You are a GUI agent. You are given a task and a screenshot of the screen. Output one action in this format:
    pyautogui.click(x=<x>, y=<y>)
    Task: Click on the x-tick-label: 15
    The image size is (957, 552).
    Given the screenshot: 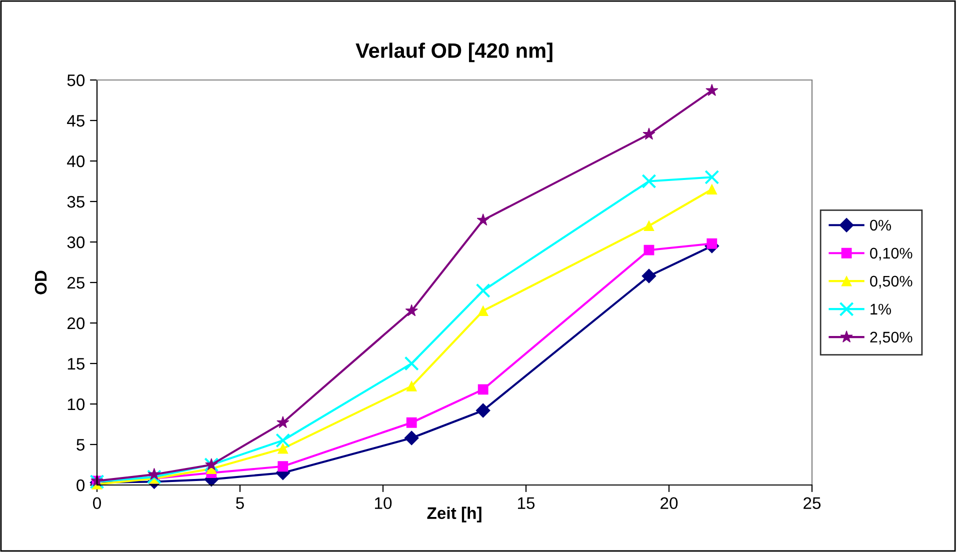 What is the action you would take?
    pyautogui.click(x=526, y=503)
    